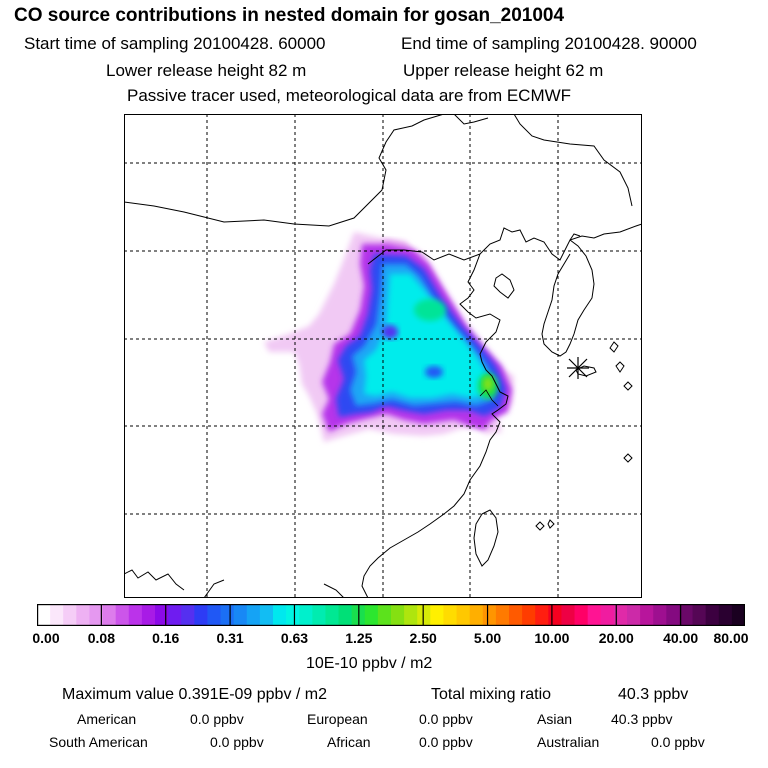 This screenshot has height=768, width=768. I want to click on lower-release-height: Lower release height 82 m, so click(206, 70).